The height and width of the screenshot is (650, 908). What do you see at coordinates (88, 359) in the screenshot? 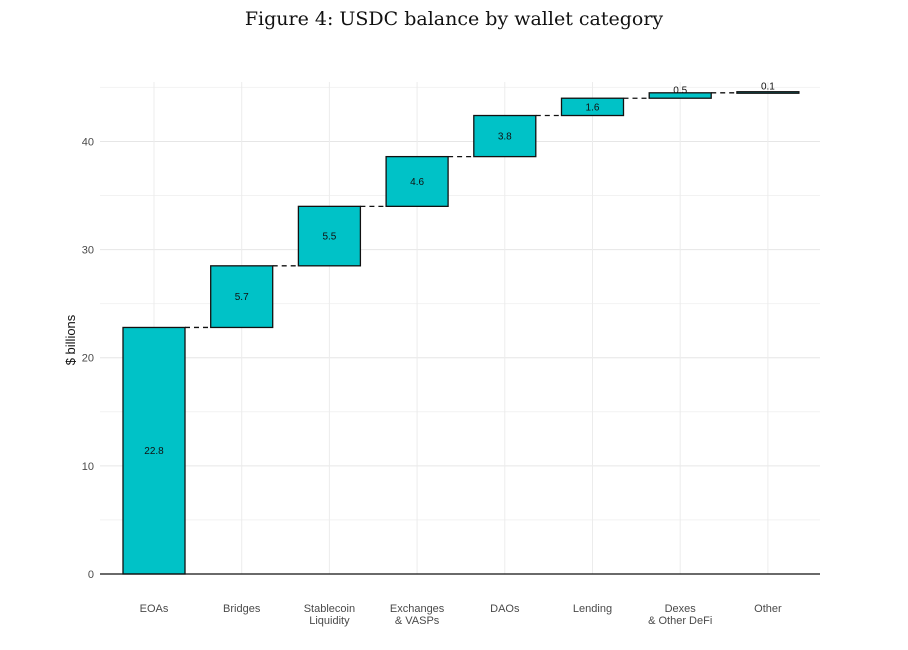
I see `y-tick-label: 20` at bounding box center [88, 359].